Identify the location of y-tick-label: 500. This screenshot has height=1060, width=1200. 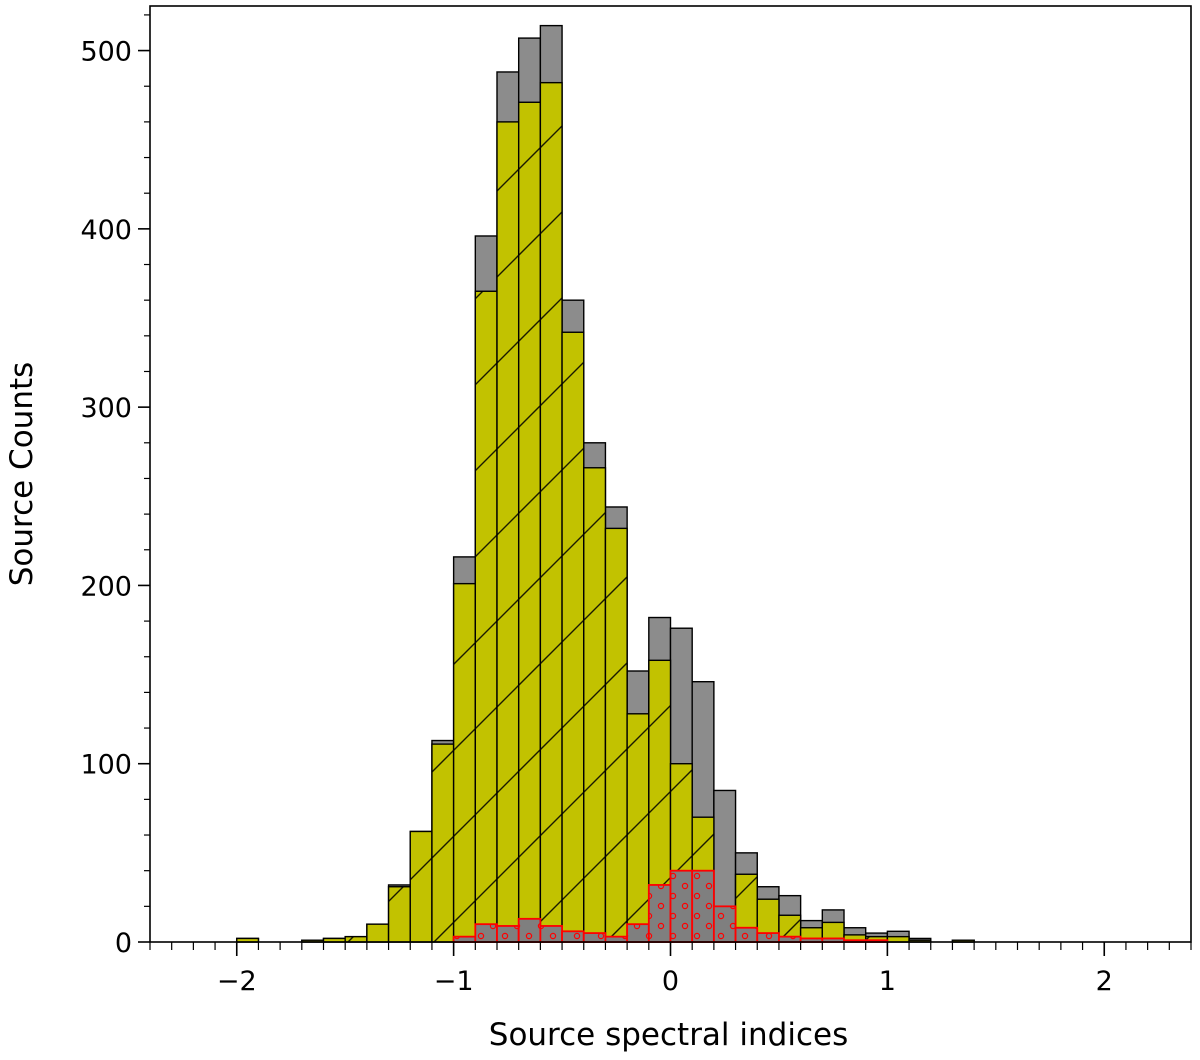
(106, 52).